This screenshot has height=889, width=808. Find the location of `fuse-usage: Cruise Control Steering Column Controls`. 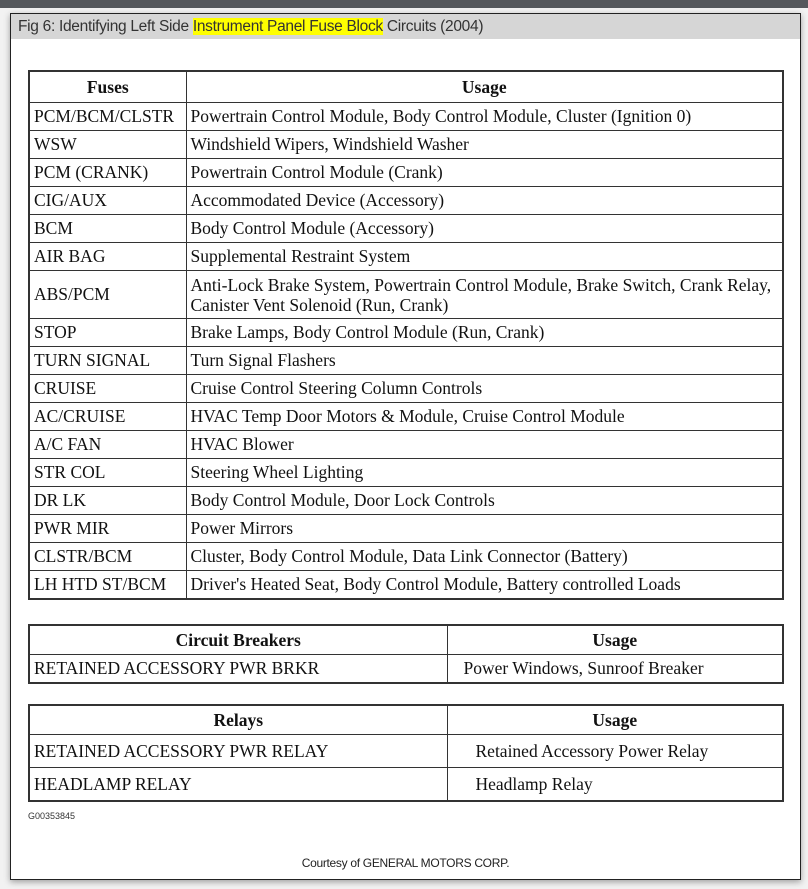

fuse-usage: Cruise Control Steering Column Controls is located at coordinates (484, 388).